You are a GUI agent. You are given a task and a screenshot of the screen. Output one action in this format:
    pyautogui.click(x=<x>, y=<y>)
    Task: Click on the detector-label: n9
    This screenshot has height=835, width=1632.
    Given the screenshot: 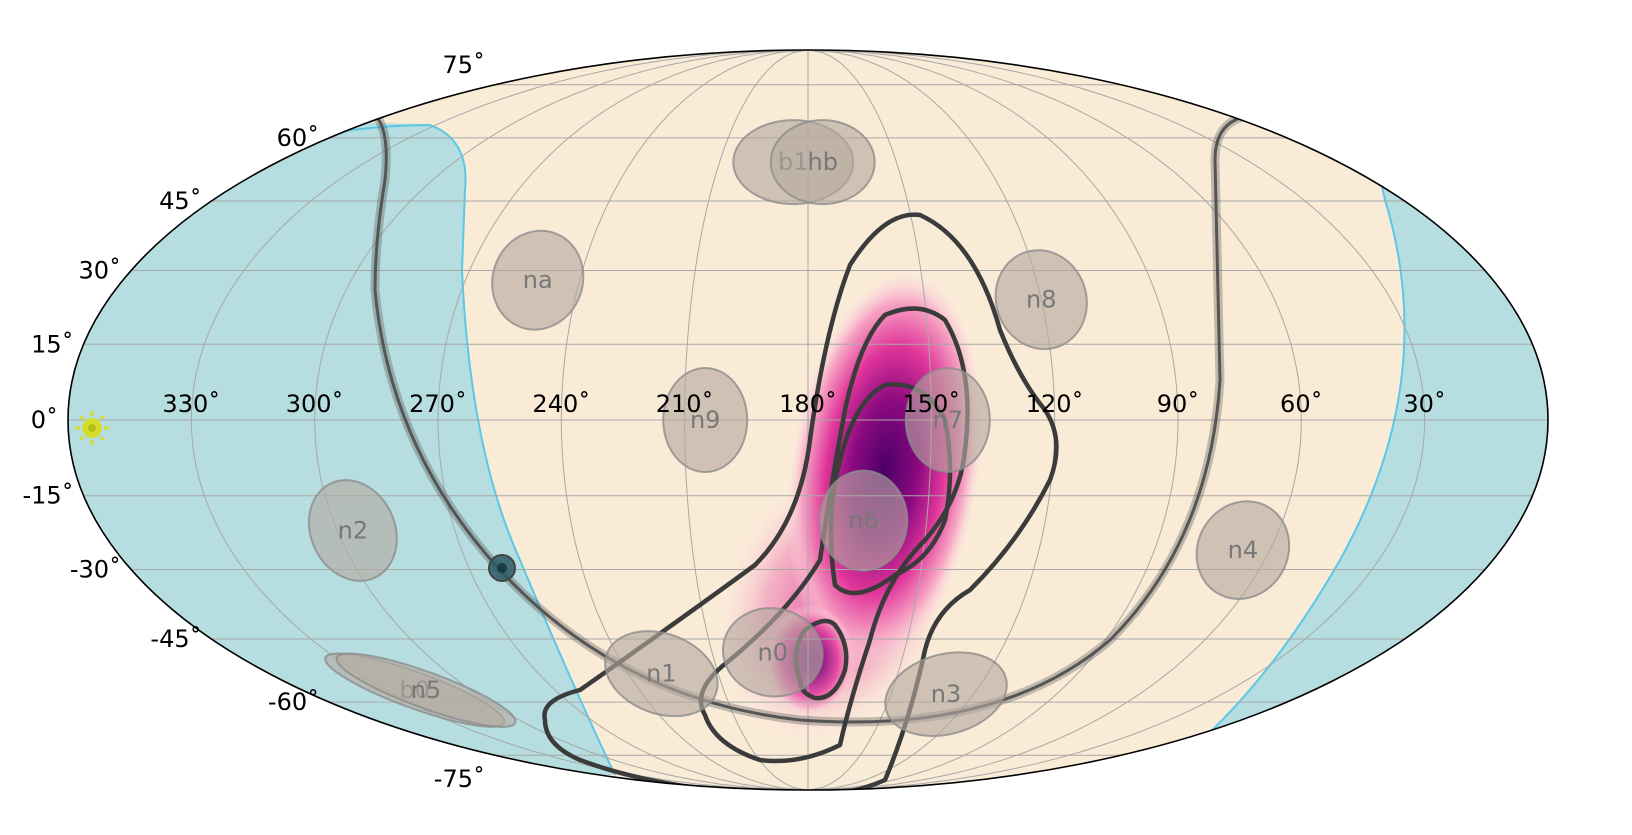 What is the action you would take?
    pyautogui.click(x=705, y=420)
    